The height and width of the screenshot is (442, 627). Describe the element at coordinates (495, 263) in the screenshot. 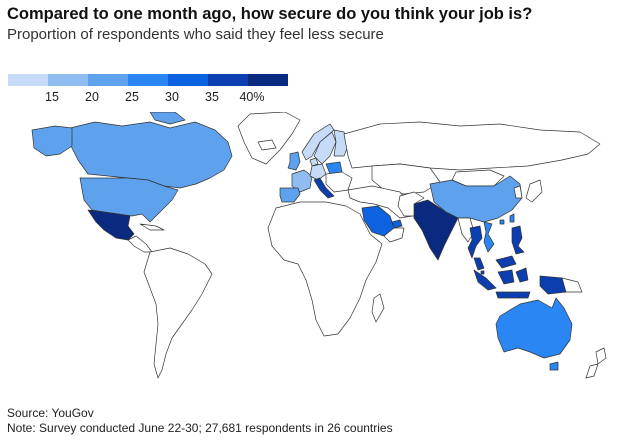

I see `country-malaysia` at that location.